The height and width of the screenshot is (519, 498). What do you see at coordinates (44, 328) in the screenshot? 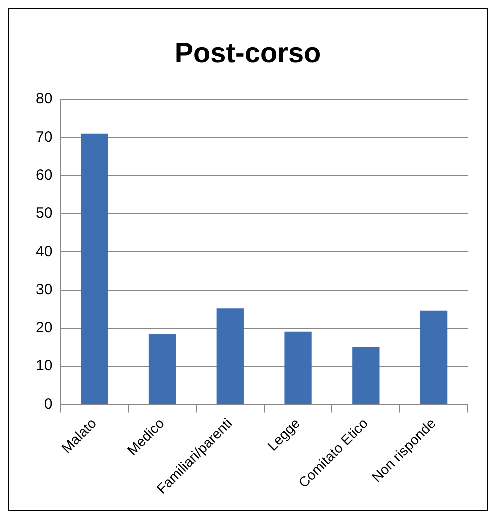
I see `y-tick-label: 20` at bounding box center [44, 328].